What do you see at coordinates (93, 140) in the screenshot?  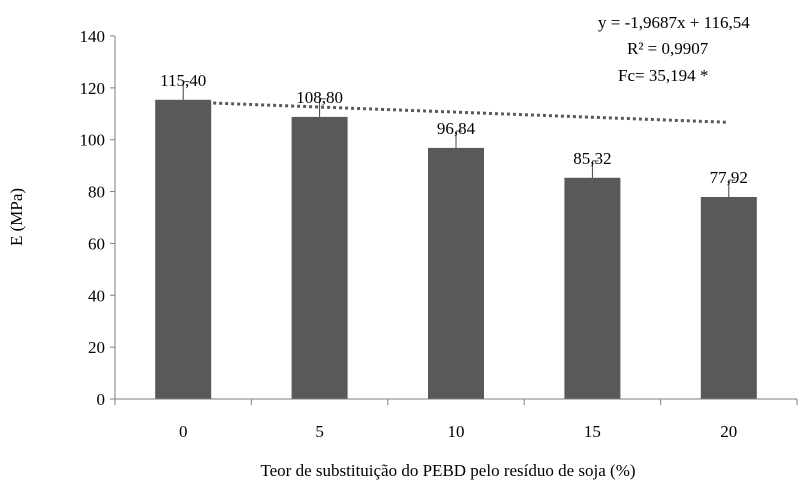 I see `y-tick-label: 100` at bounding box center [93, 140].